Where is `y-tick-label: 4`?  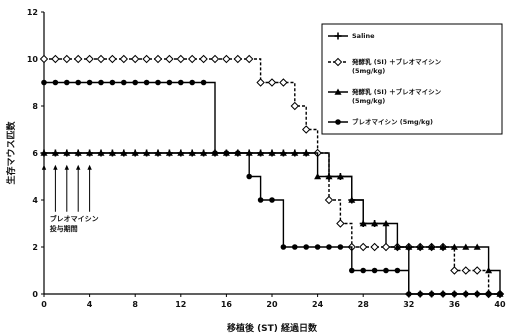
y-tick-label: 4 is located at coordinates (35, 200).